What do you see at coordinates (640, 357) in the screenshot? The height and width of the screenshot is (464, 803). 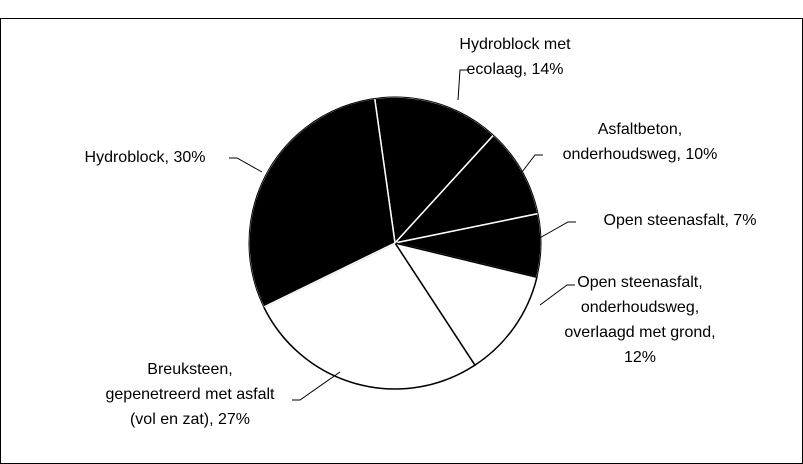 I see `slice-label: 12%` at bounding box center [640, 357].